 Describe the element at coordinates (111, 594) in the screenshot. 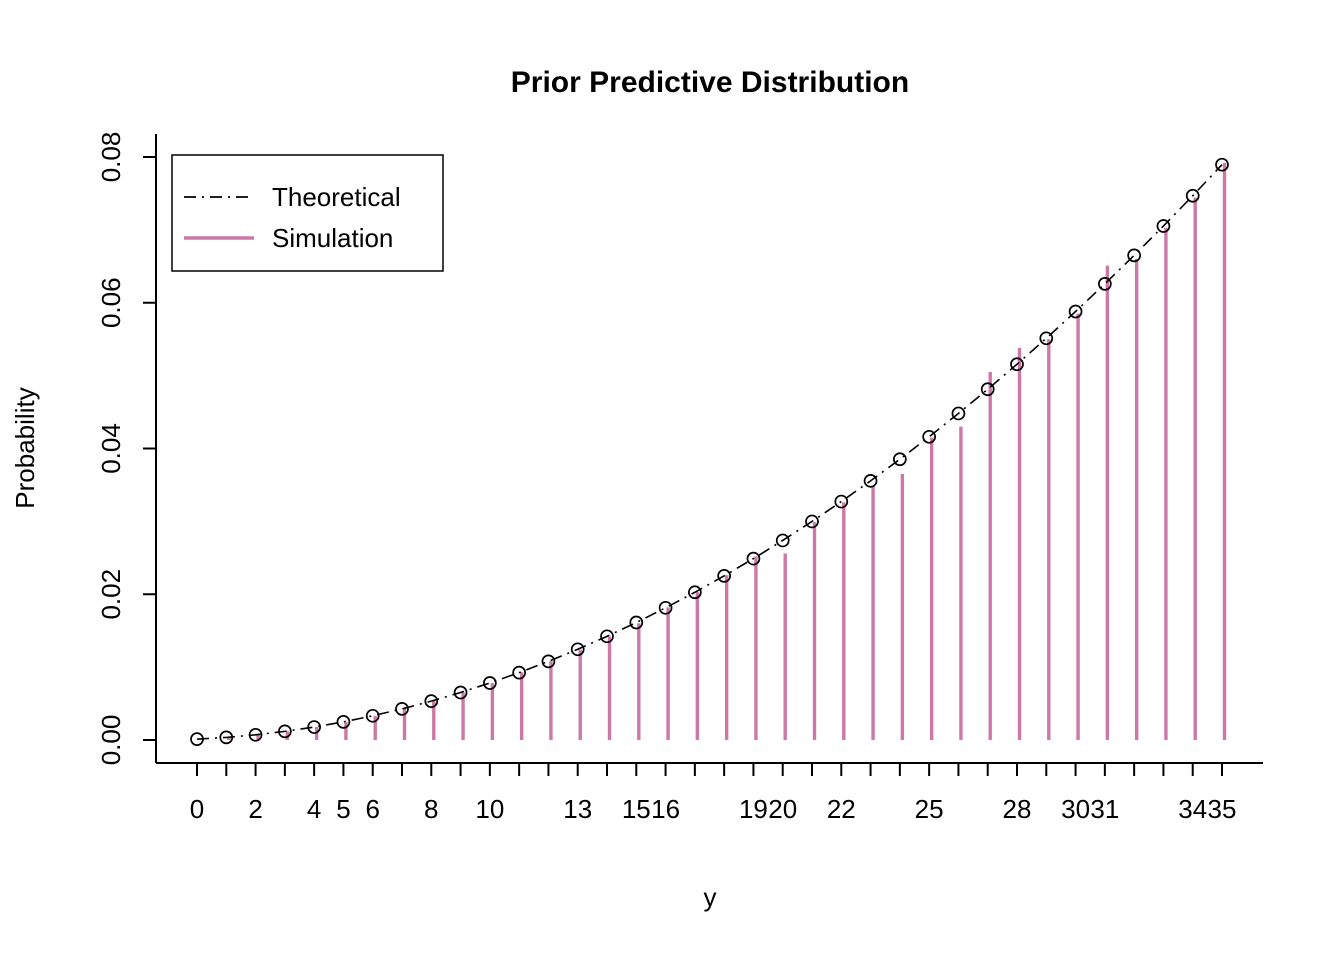

I see `y-tick-label: 0.02` at that location.